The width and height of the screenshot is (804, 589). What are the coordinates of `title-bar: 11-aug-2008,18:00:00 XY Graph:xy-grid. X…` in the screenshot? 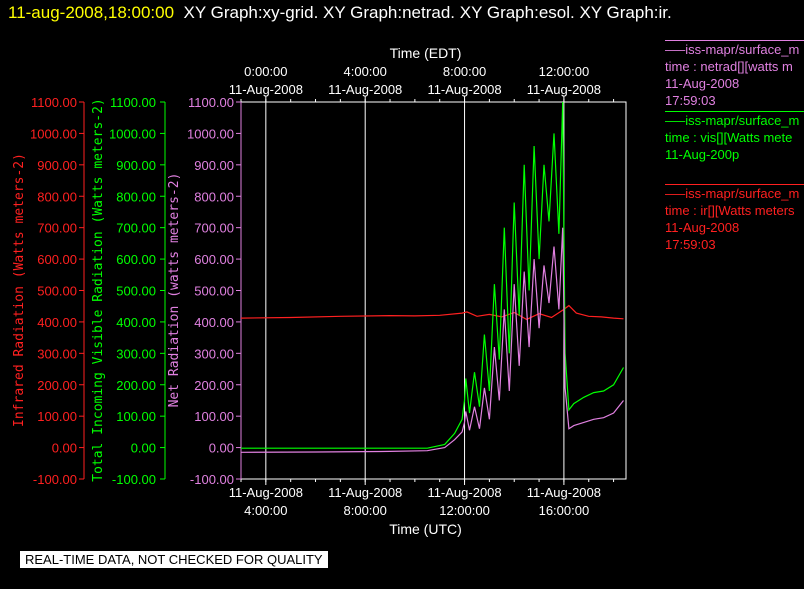 It's located at (340, 13).